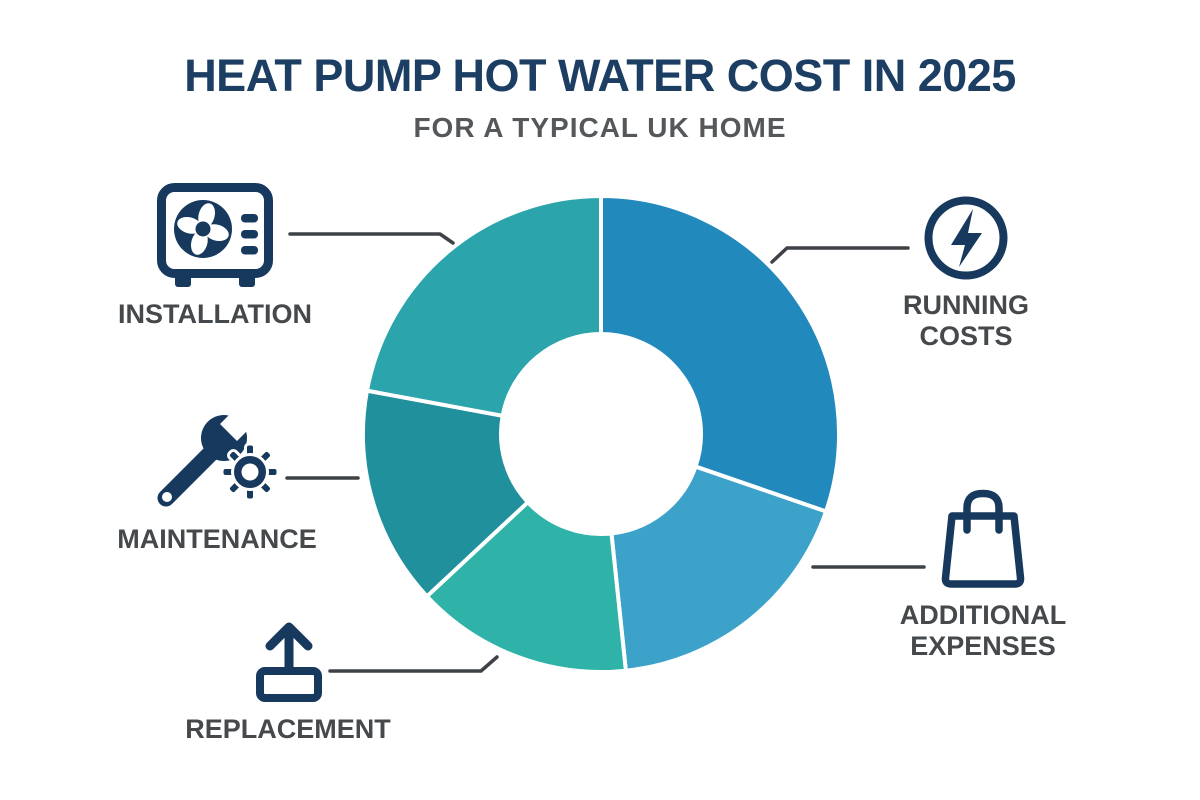 The width and height of the screenshot is (1200, 800). I want to click on callout-installation: INSTALLATION, so click(215, 256).